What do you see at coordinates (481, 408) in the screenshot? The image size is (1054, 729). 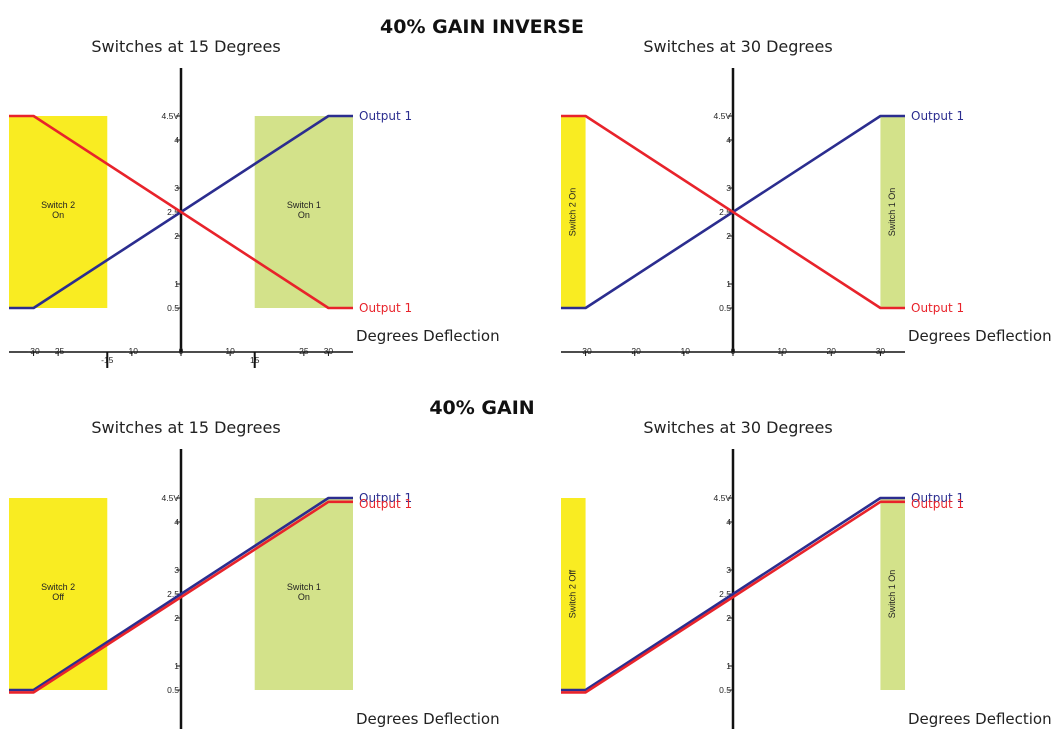 I see `section-title-gain: 40% GAIN` at bounding box center [481, 408].